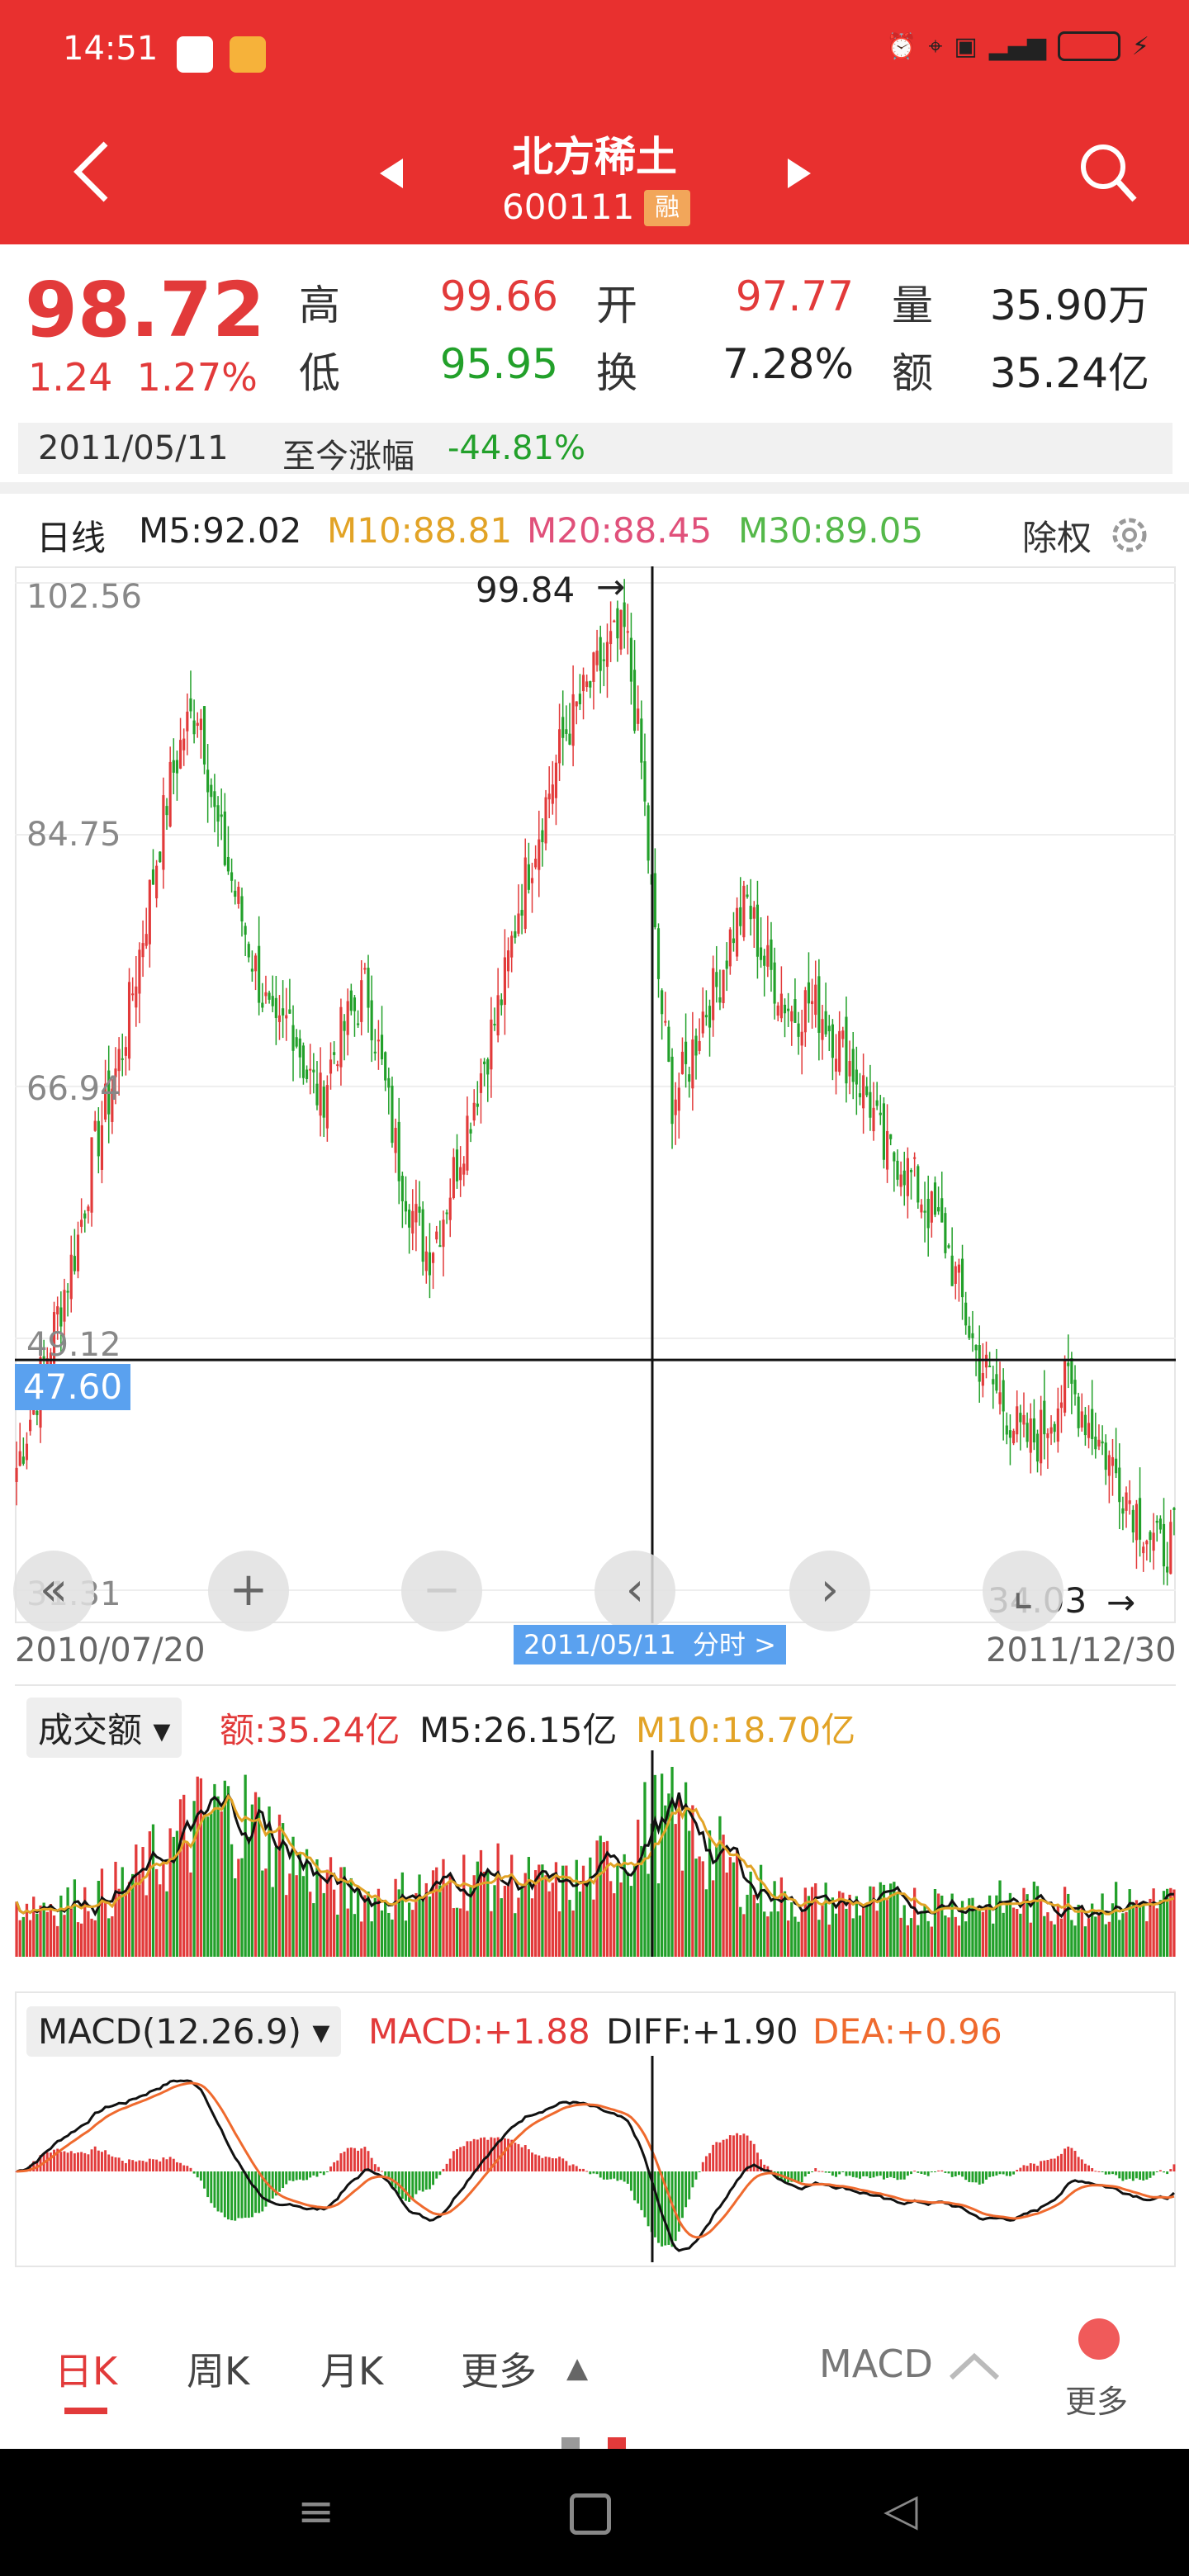 This screenshot has height=2576, width=1189. What do you see at coordinates (86, 2371) in the screenshot?
I see `tab-day-k: 日K` at bounding box center [86, 2371].